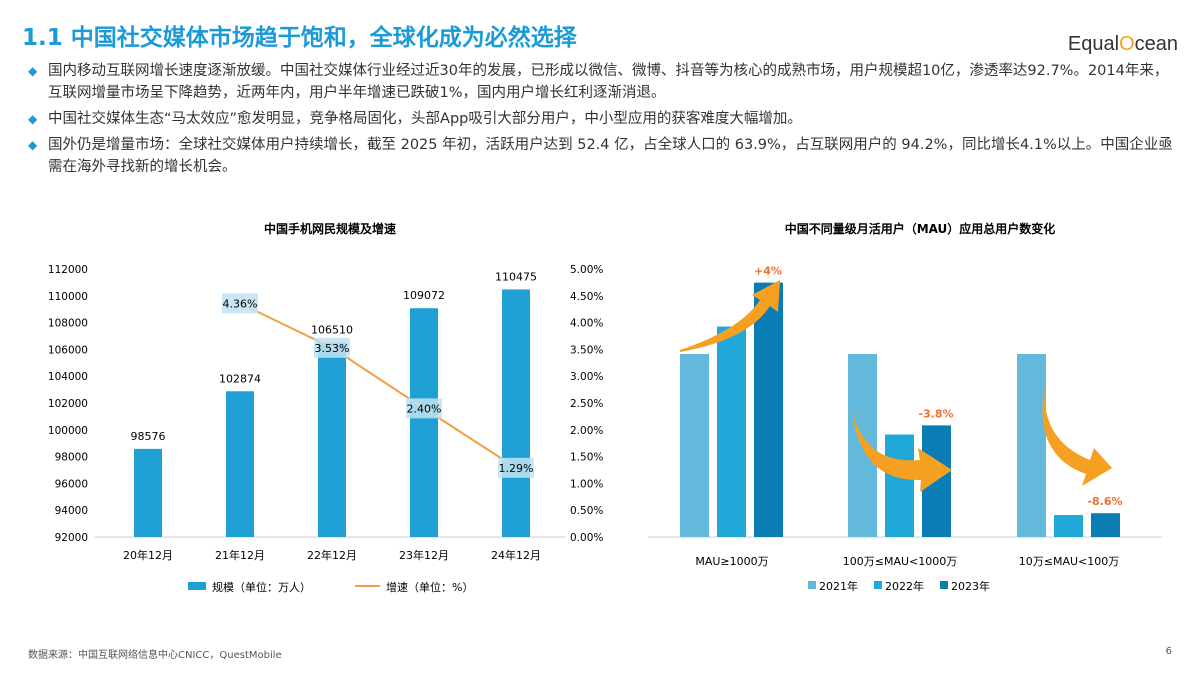 This screenshot has width=1200, height=675. Describe the element at coordinates (68, 297) in the screenshot. I see `y-tick-label: 110000` at that location.